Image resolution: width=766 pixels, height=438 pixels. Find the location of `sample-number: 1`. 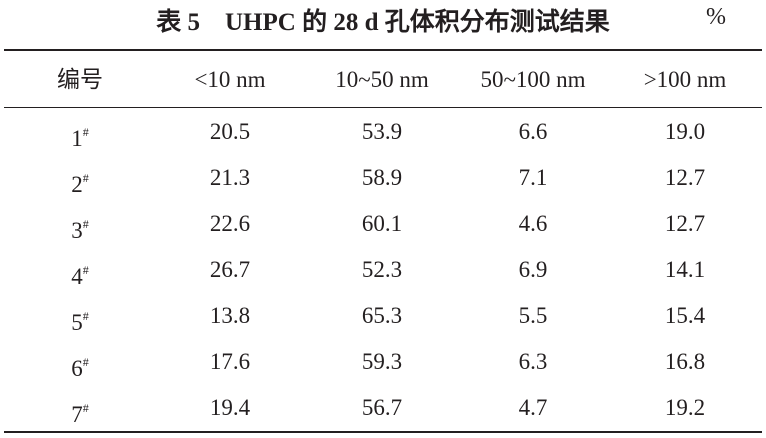

sample-number: 1 is located at coordinates (77, 138).